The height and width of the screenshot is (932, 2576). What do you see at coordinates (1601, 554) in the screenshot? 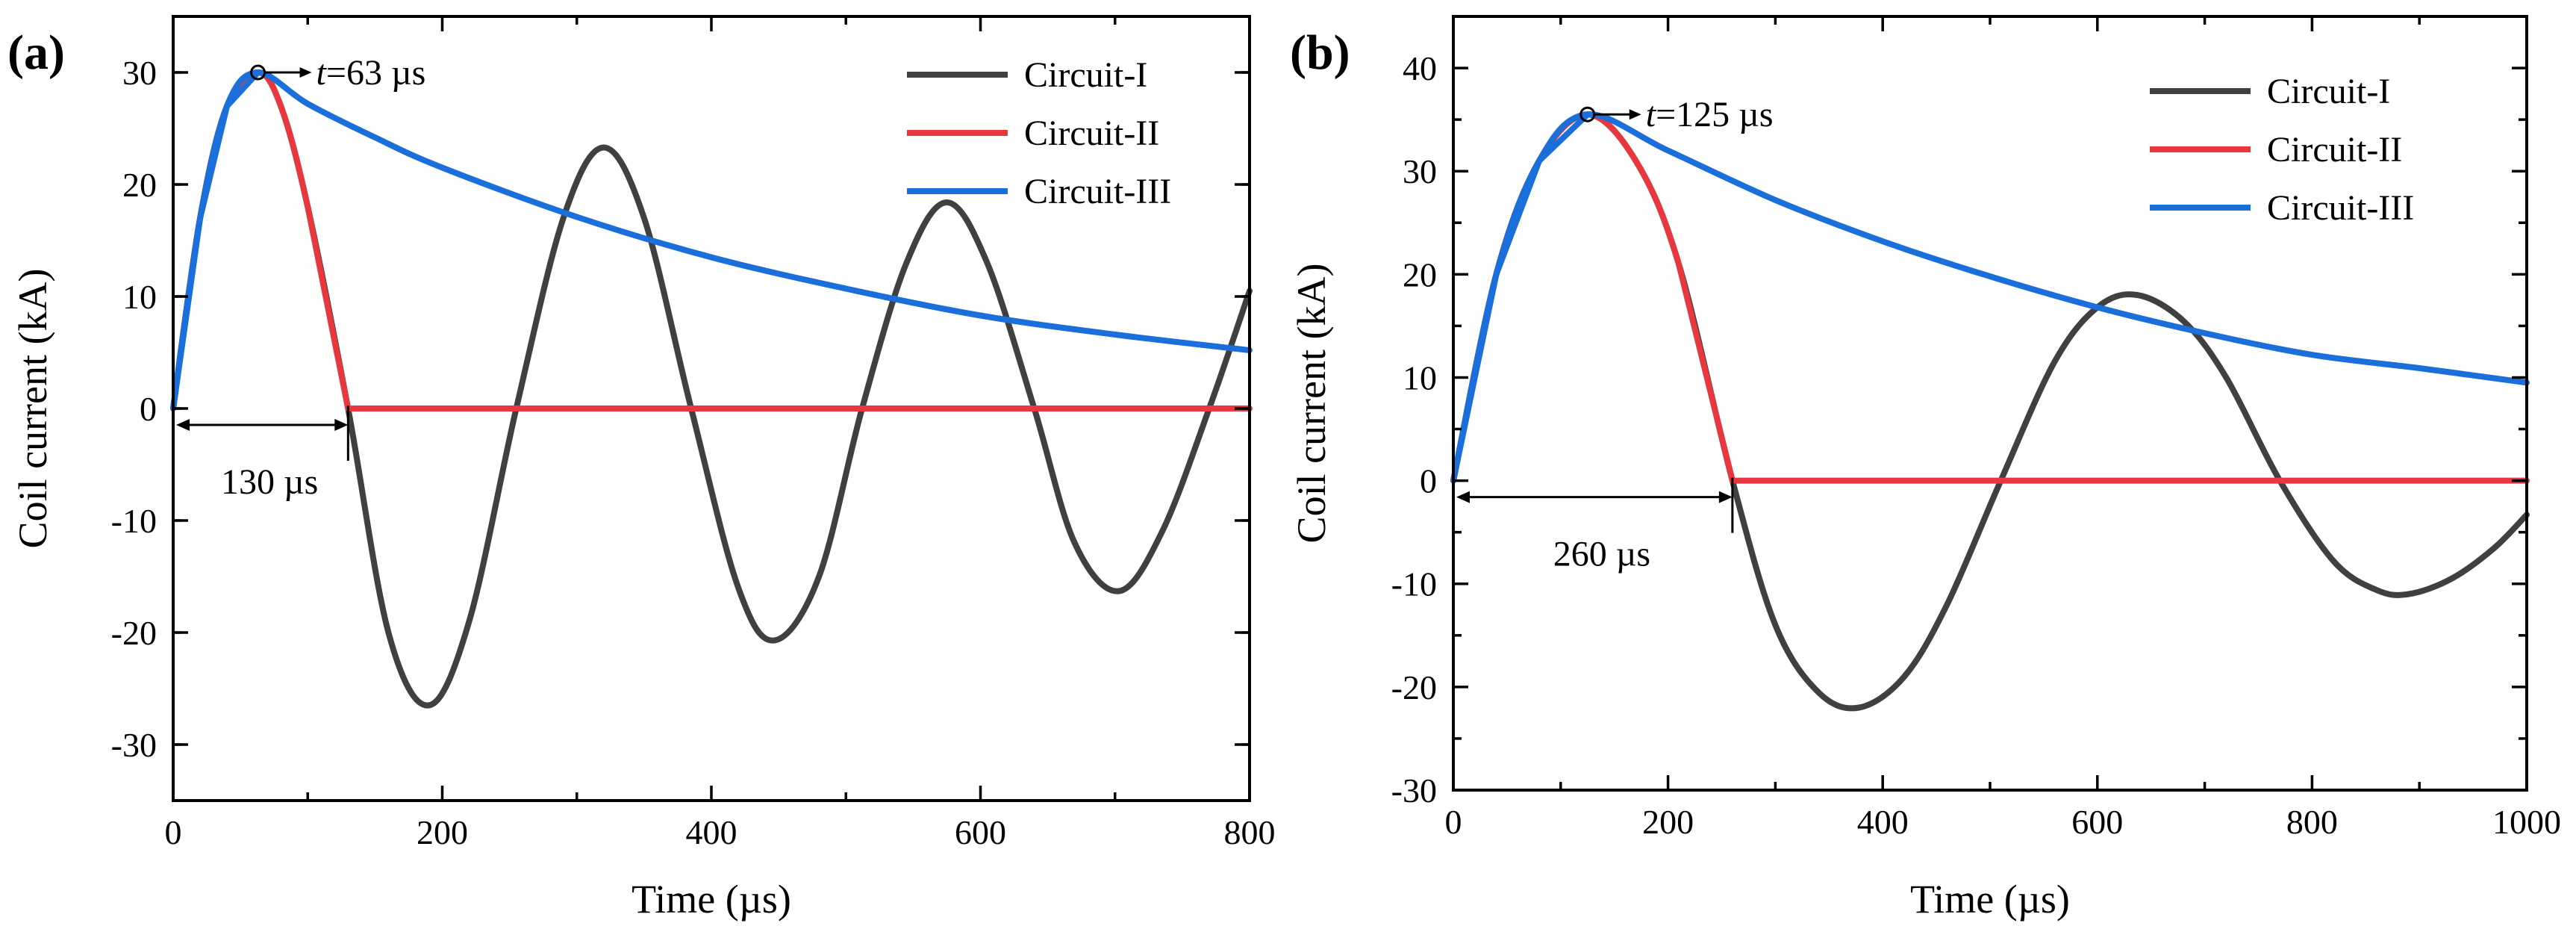
I see `duration-annotation: 260 µs` at bounding box center [1601, 554].